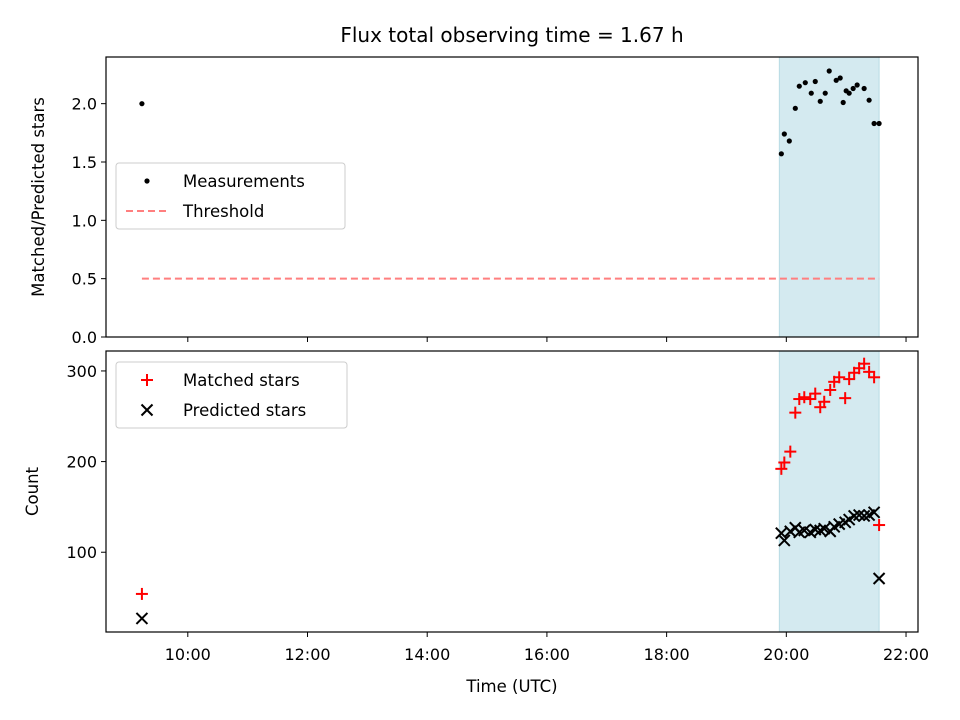 Image resolution: width=960 pixels, height=720 pixels. I want to click on legend-cross, so click(147, 410).